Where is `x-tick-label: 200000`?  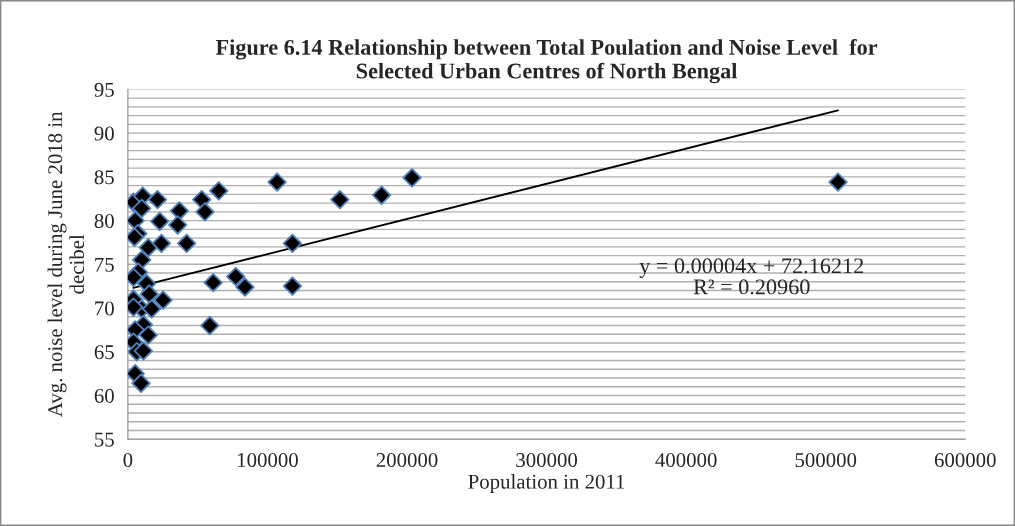 x-tick-label: 200000 is located at coordinates (407, 460).